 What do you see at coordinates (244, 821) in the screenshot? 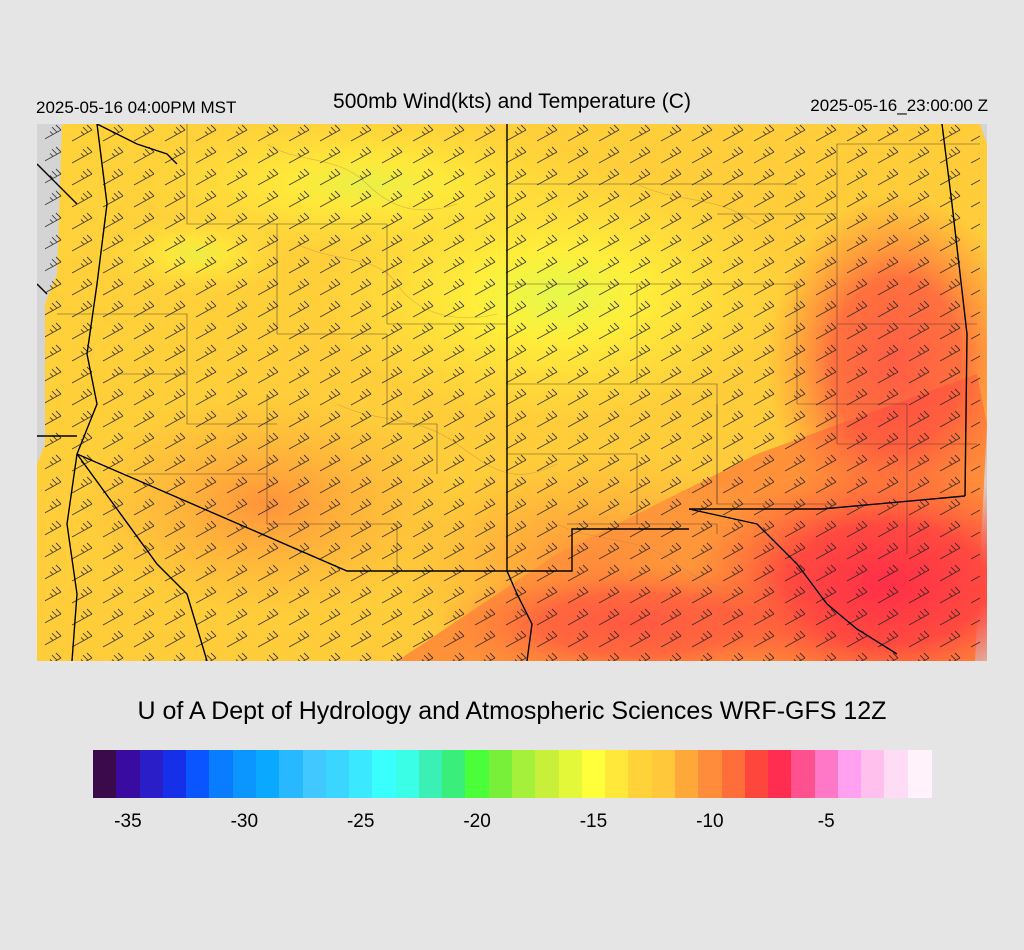
I see `colorbar-tick-label: -30` at bounding box center [244, 821].